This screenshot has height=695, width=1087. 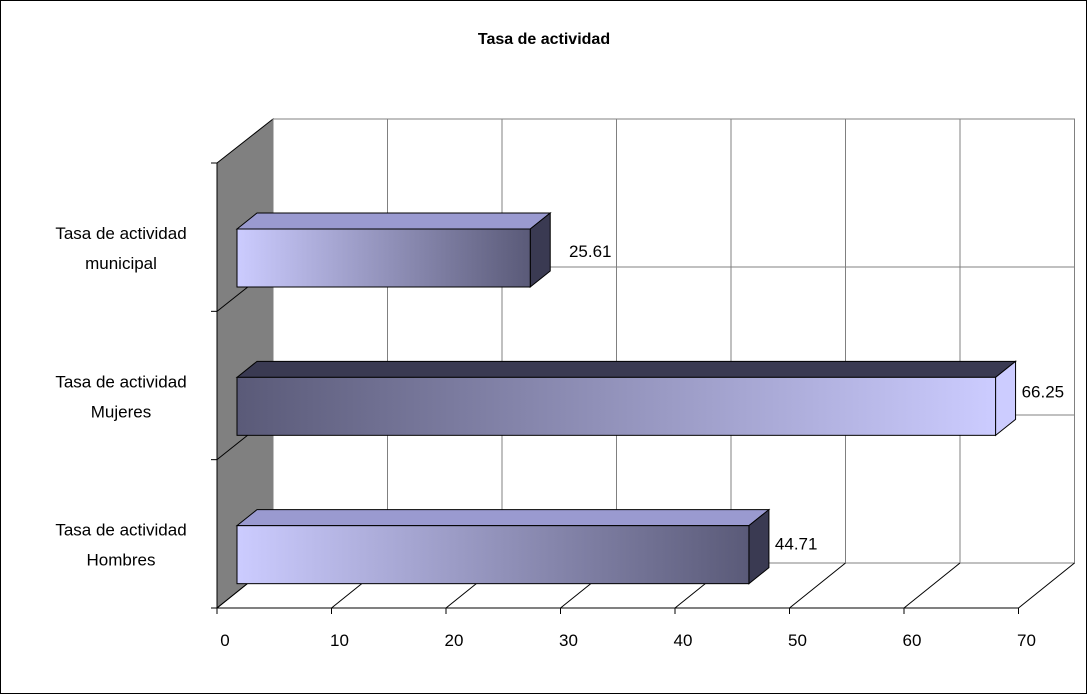 What do you see at coordinates (121, 263) in the screenshot?
I see `category-label: municipal` at bounding box center [121, 263].